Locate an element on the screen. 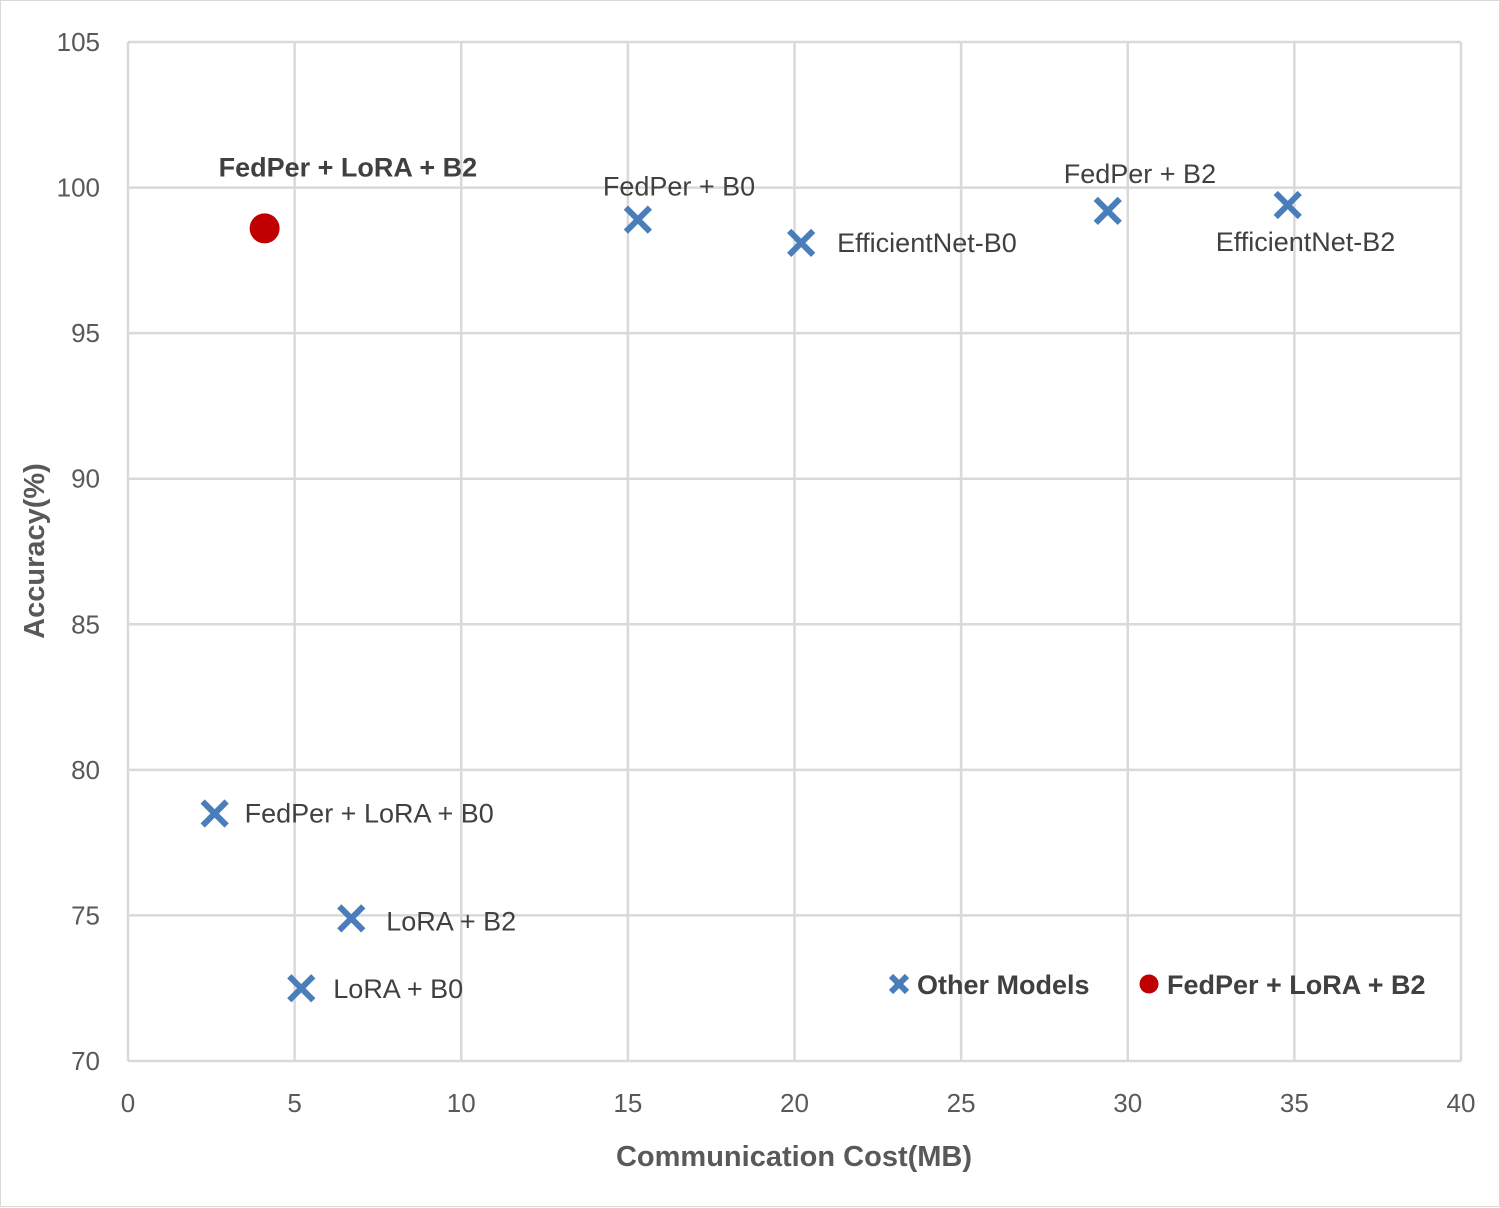  point-label: FedPer + B0 is located at coordinates (679, 187).